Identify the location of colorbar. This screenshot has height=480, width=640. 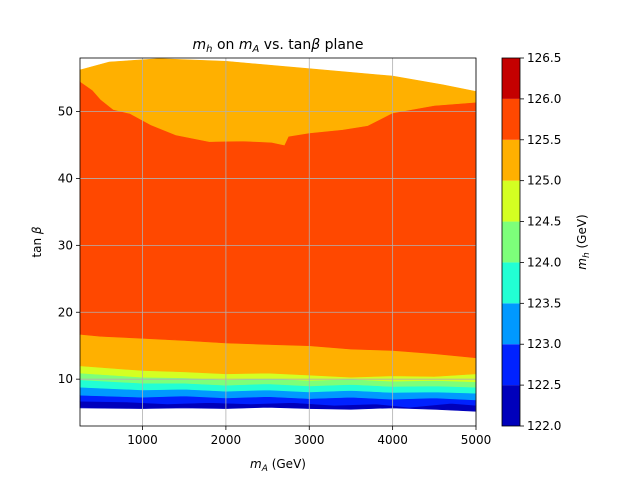
(511, 242).